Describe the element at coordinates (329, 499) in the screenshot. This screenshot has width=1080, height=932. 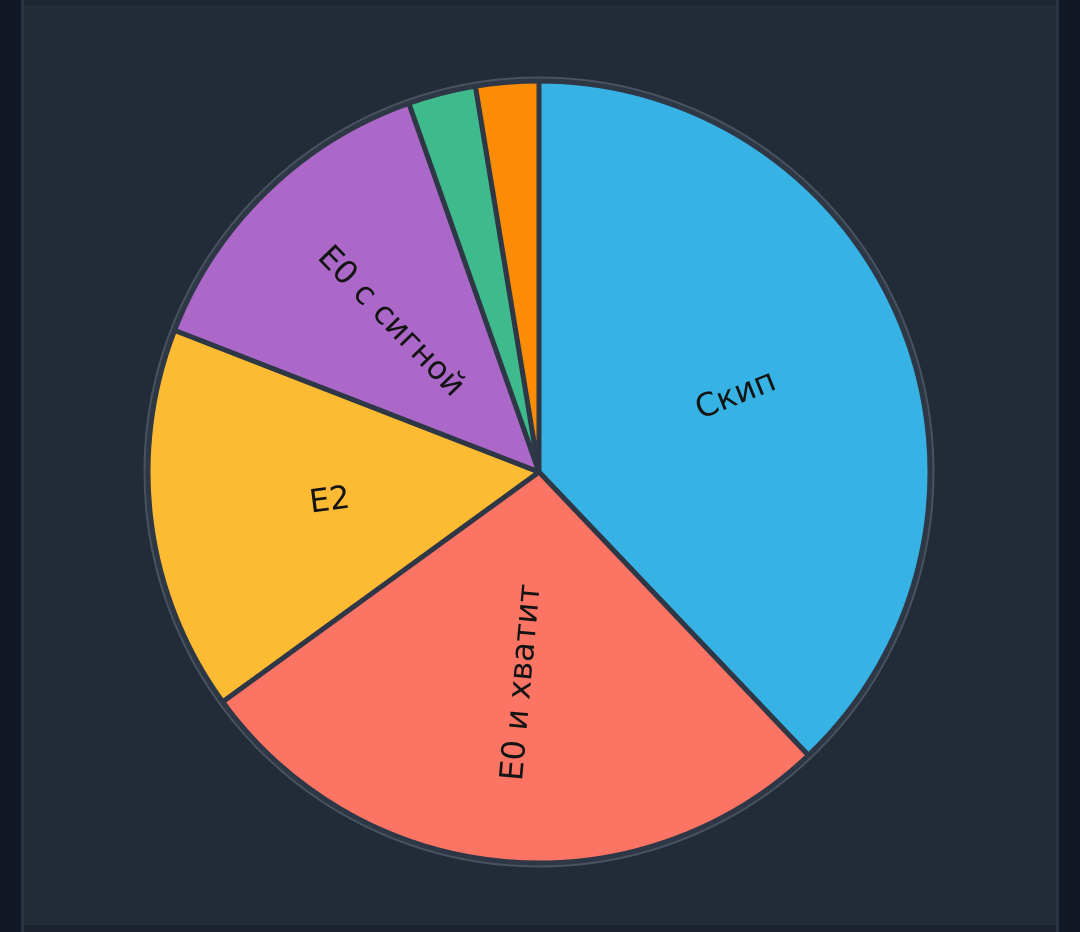
I see `slice-label: Е2` at that location.